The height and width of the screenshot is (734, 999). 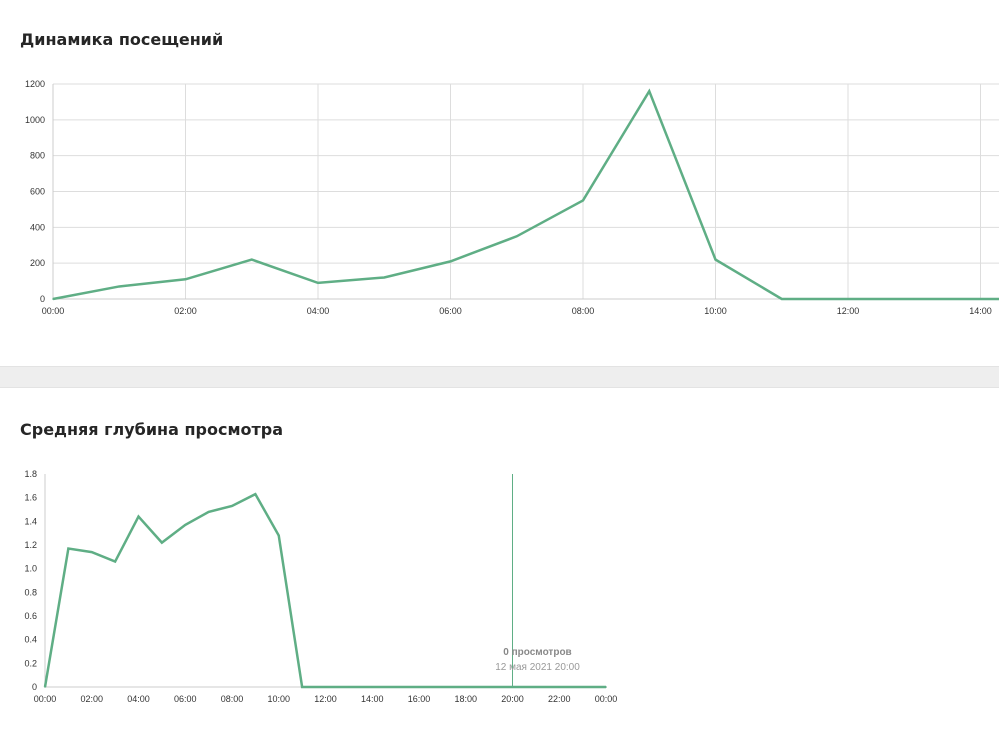 What do you see at coordinates (30, 474) in the screenshot?
I see `y-tick-label: 1.8` at bounding box center [30, 474].